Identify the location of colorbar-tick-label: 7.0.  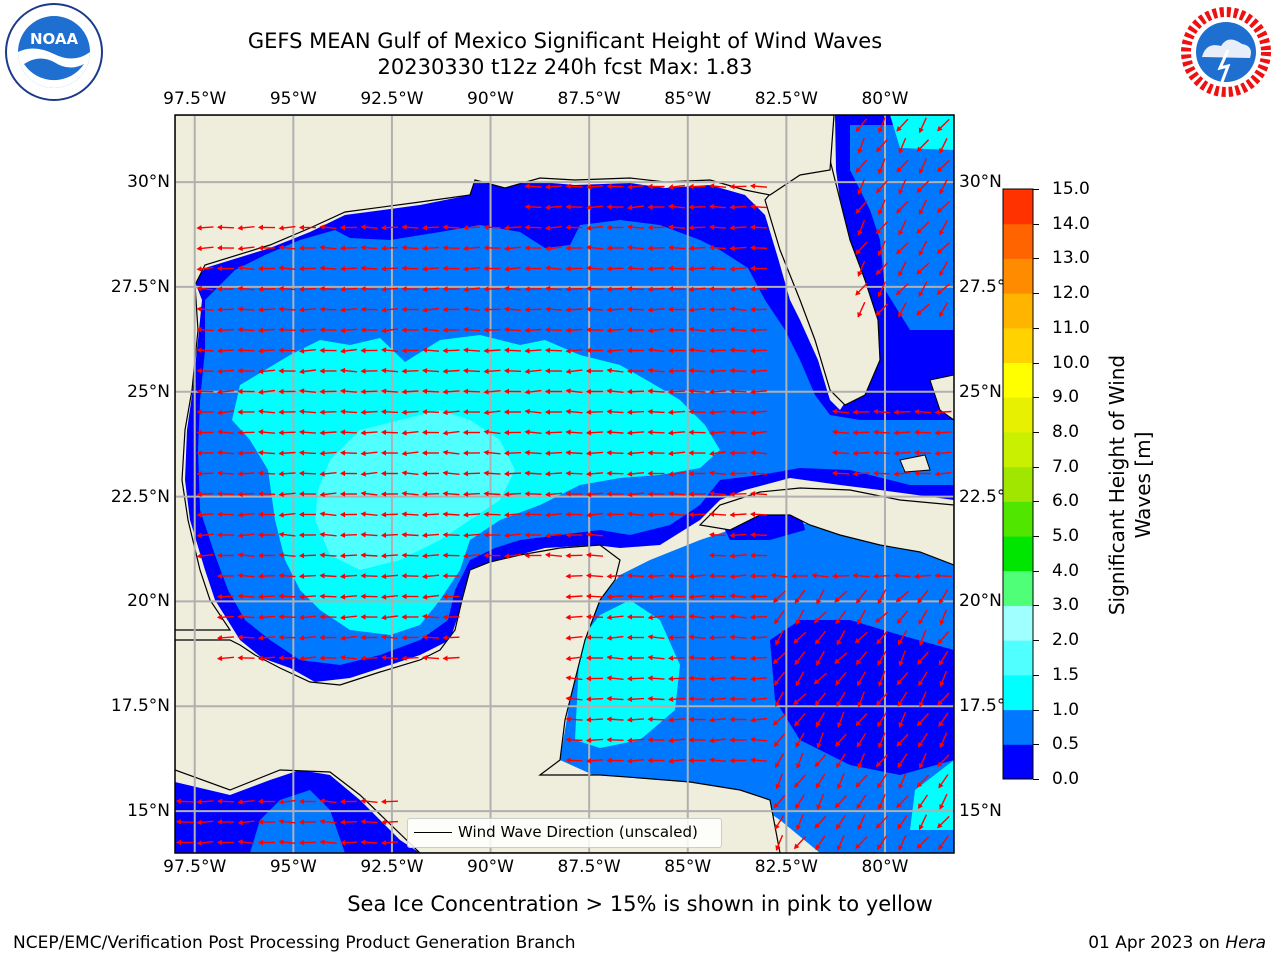
(1066, 466).